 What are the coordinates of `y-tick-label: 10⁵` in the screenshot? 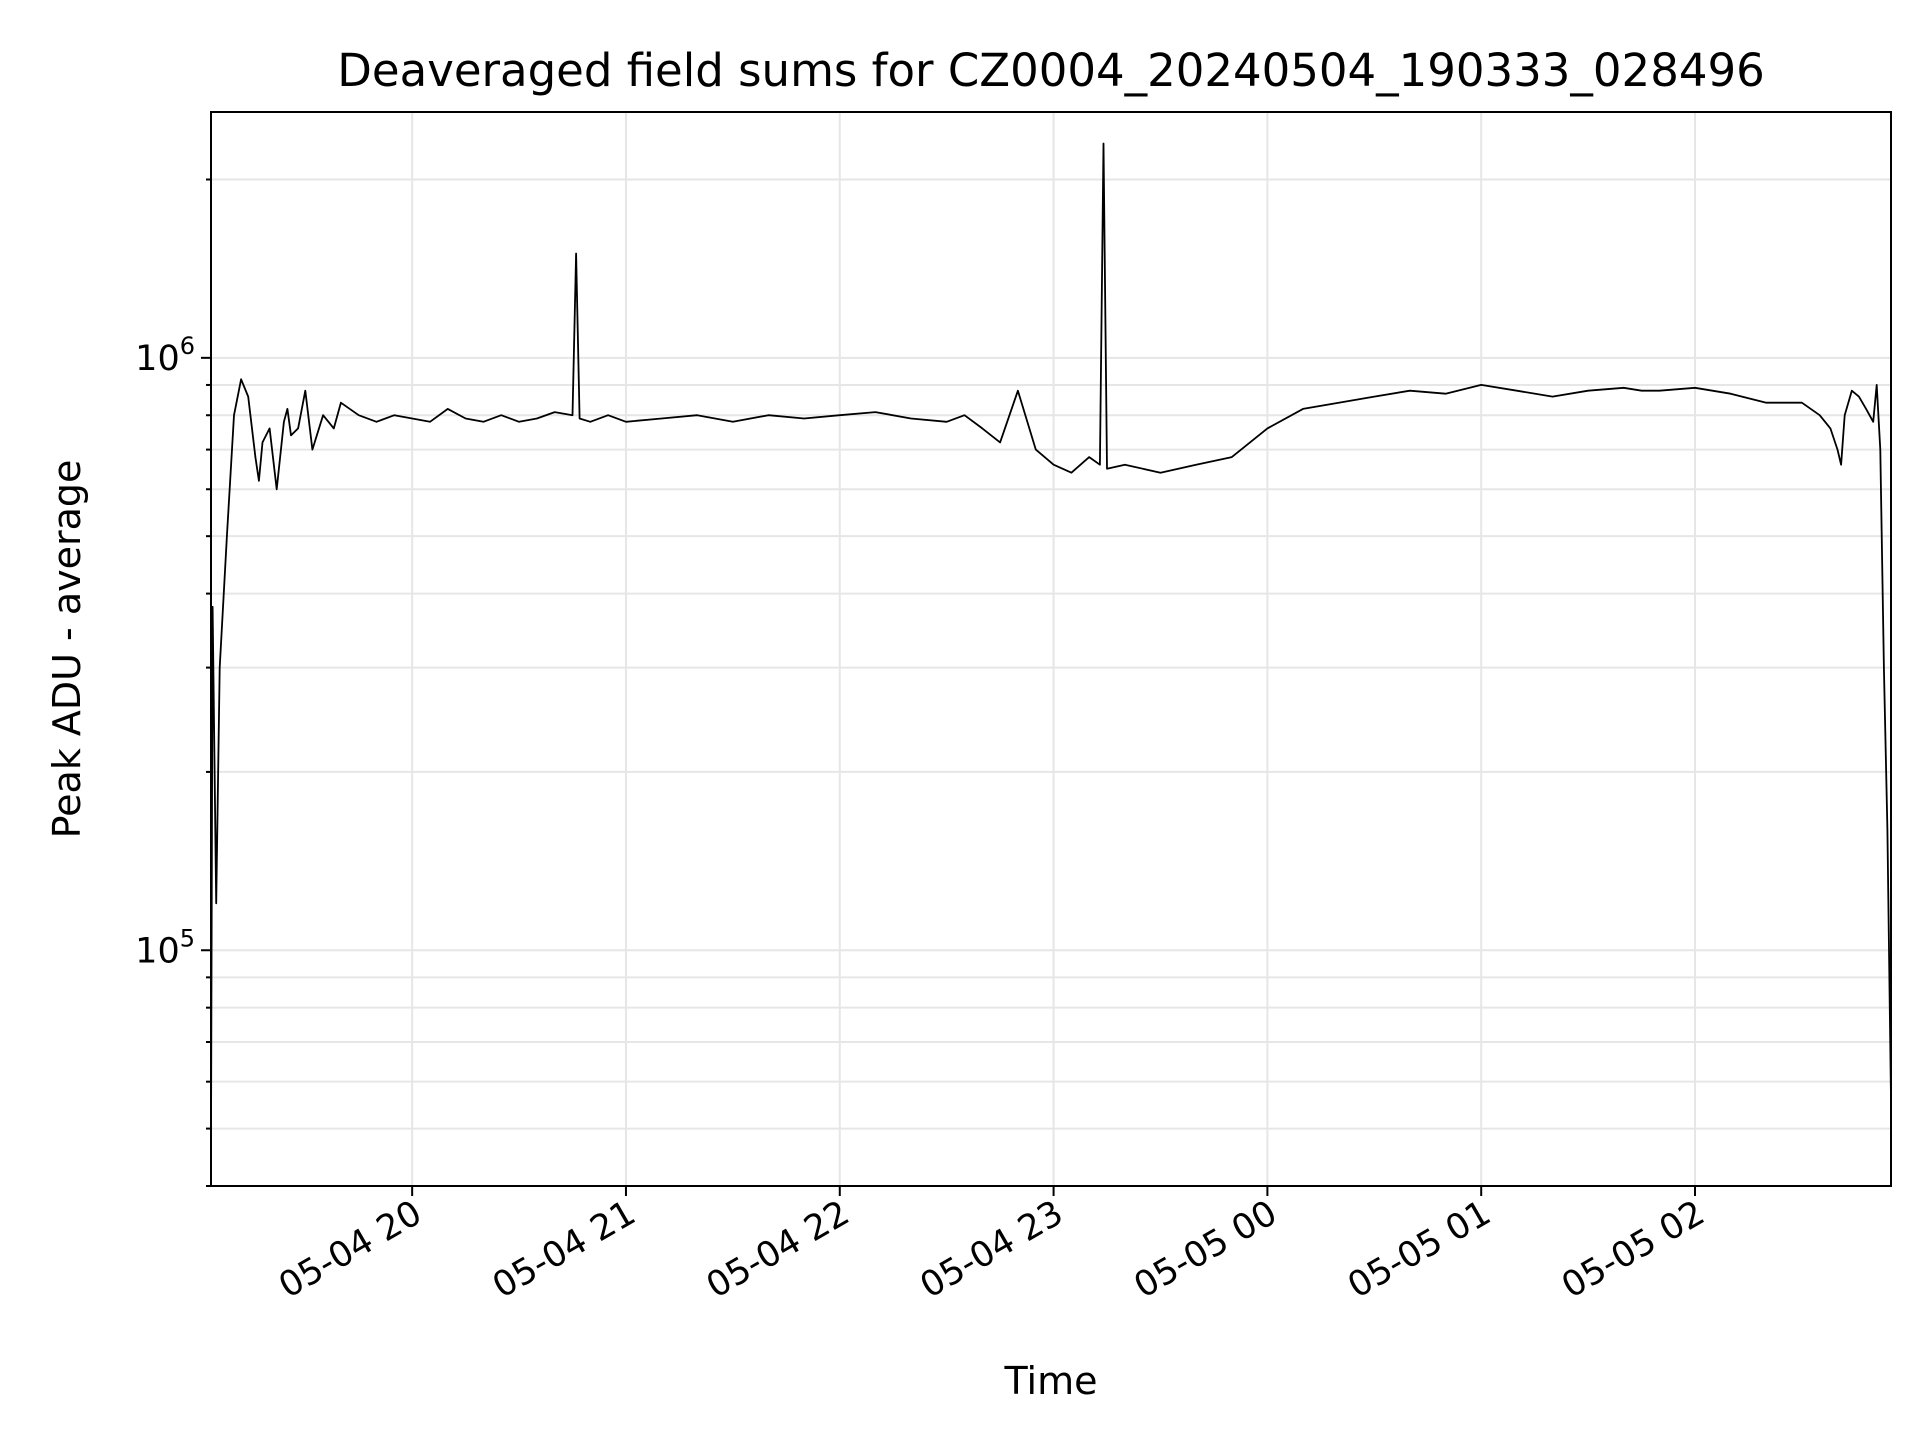 It's located at (165, 947).